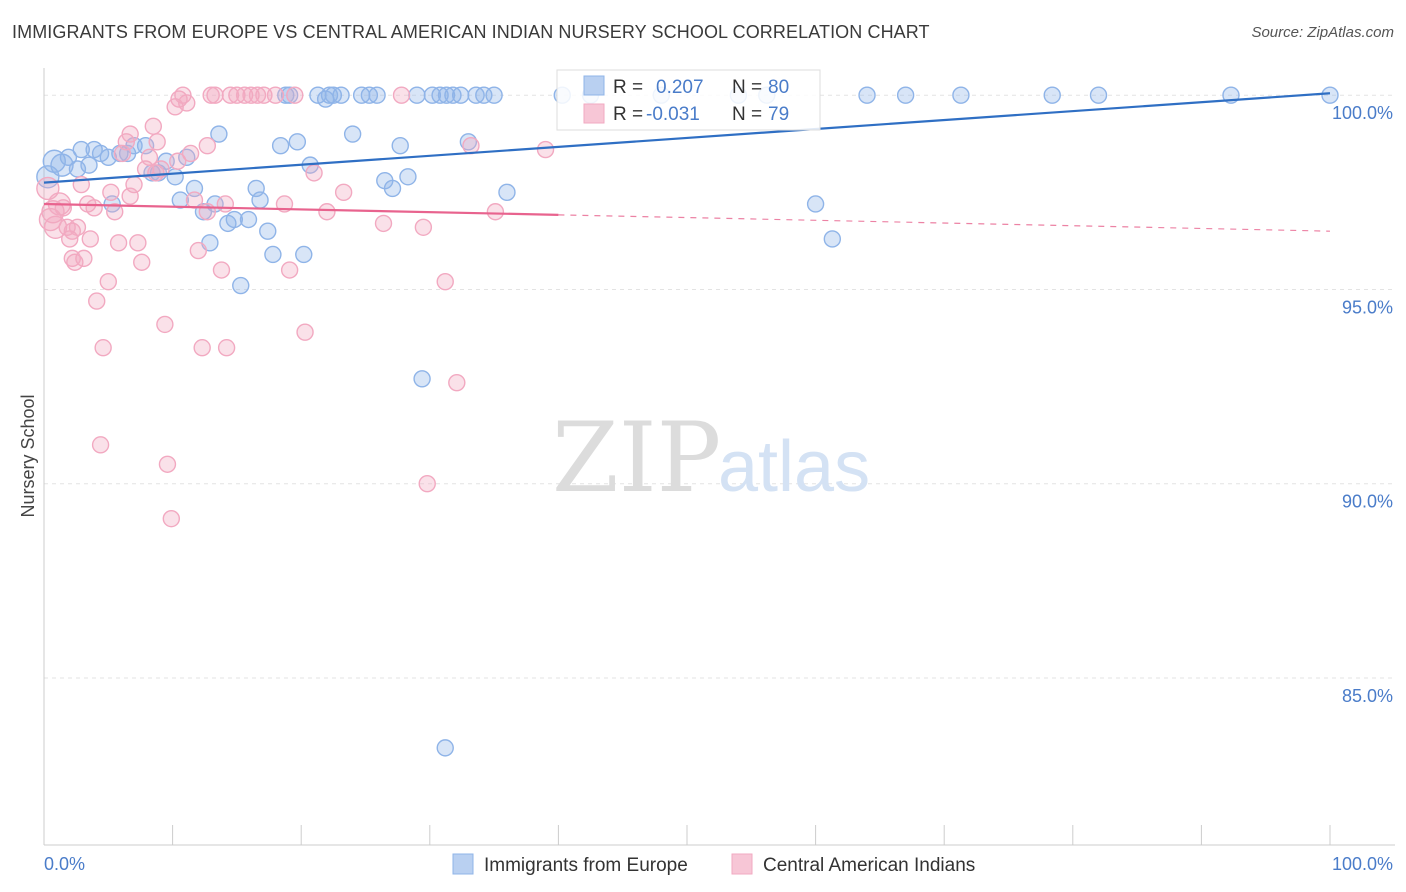 This screenshot has height=892, width=1406. Describe the element at coordinates (687, 162) in the screenshot. I see `trend-lines` at that location.